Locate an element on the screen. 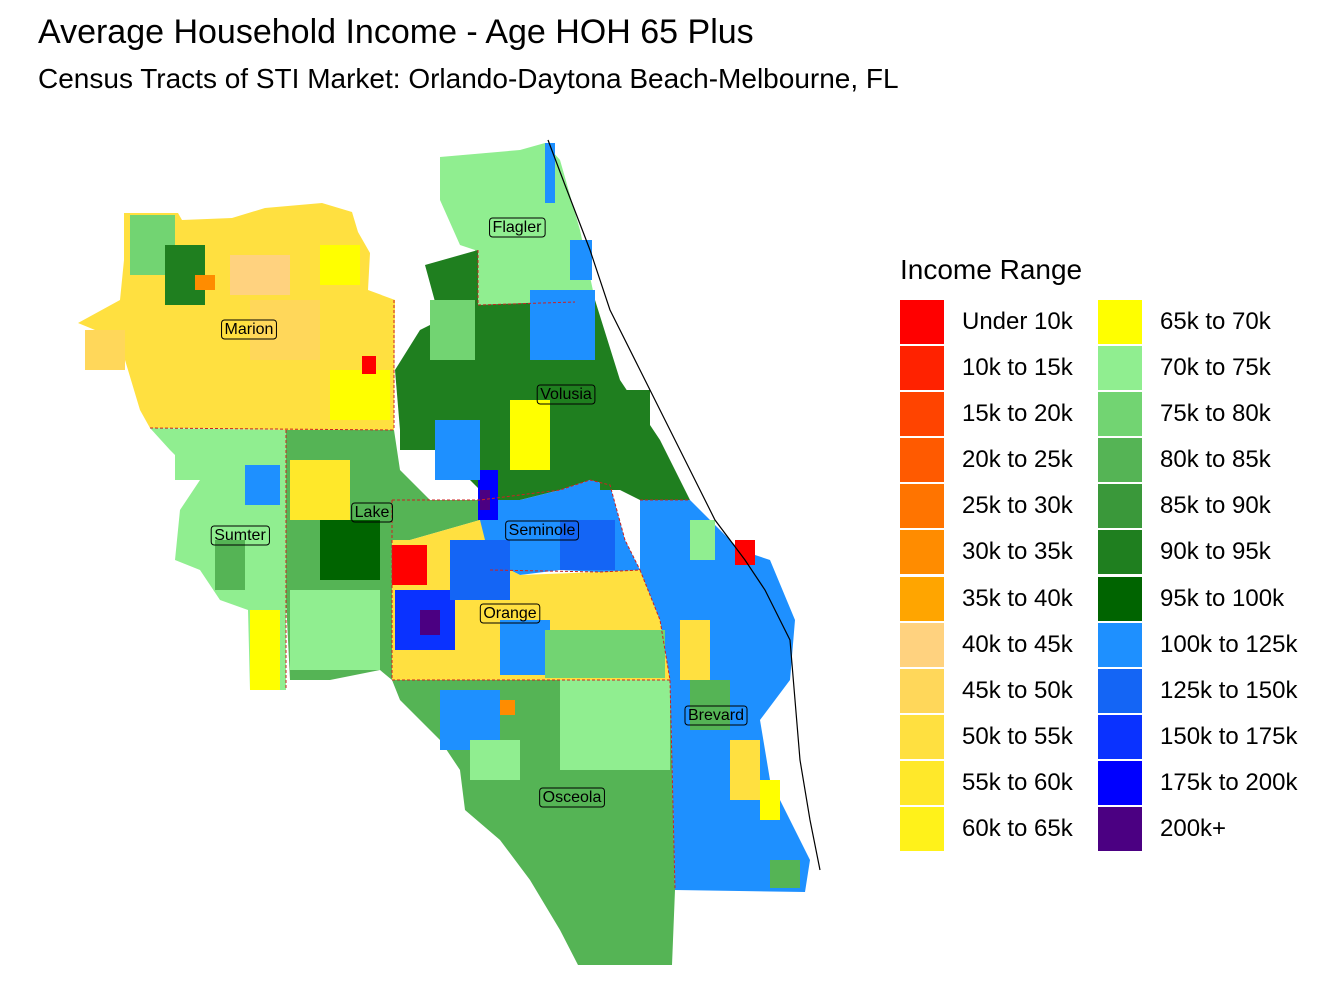  legend-item: 20k to 25k is located at coordinates (1010, 461).